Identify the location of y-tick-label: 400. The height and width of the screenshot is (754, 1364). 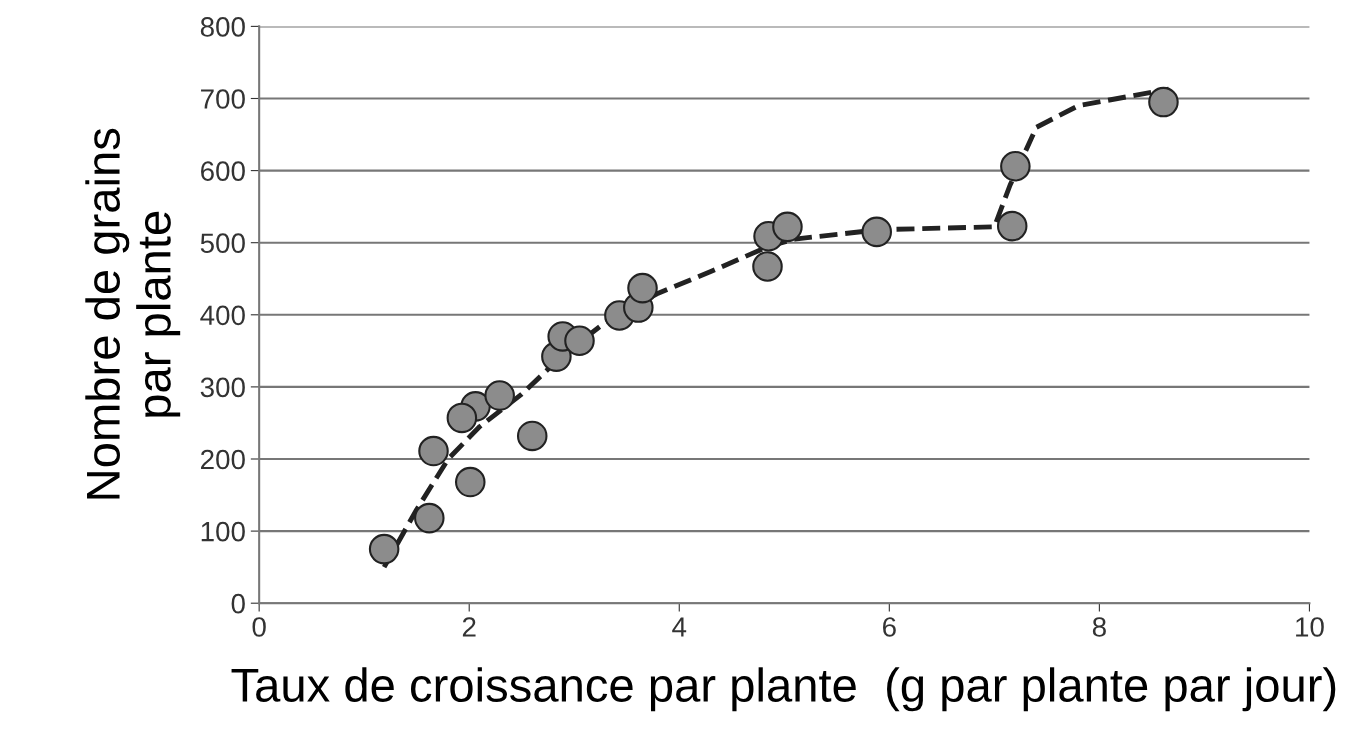
(222, 315).